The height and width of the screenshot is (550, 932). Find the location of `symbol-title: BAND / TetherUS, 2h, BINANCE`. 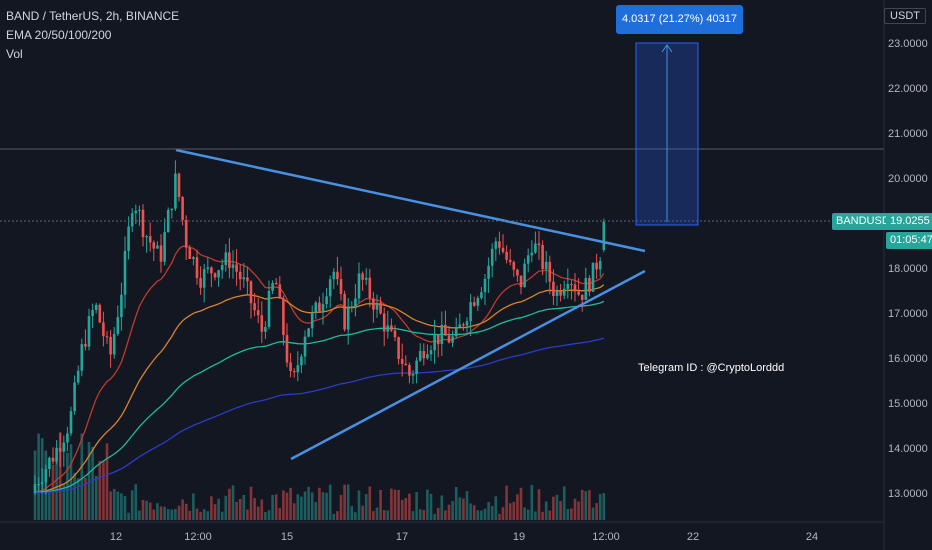

symbol-title: BAND / TetherUS, 2h, BINANCE is located at coordinates (93, 16).